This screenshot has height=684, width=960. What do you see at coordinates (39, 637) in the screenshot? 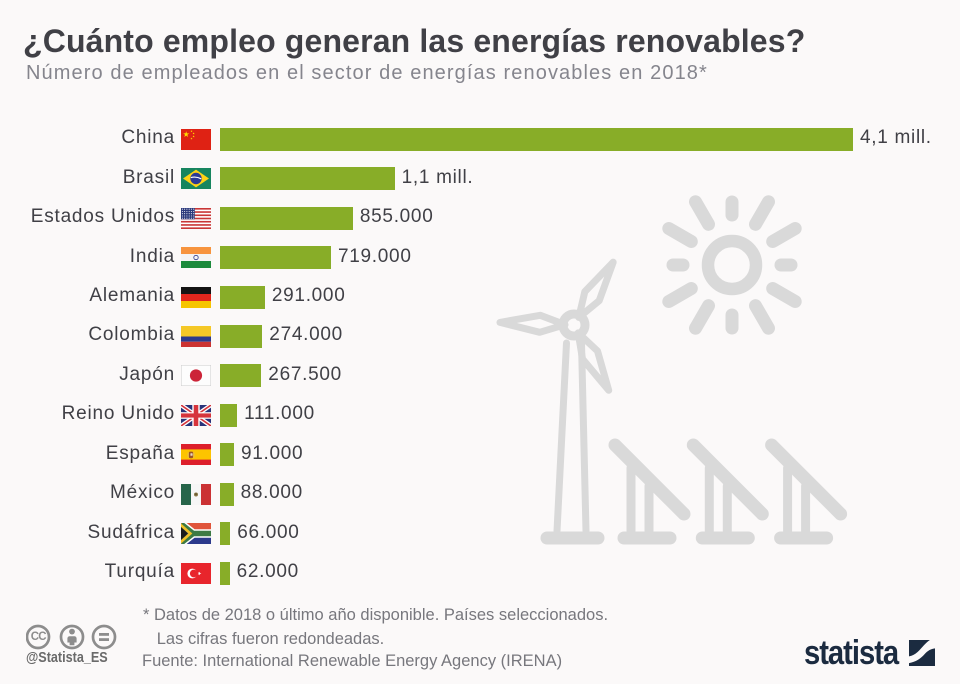
I see `svg-text: CC` at bounding box center [39, 637].